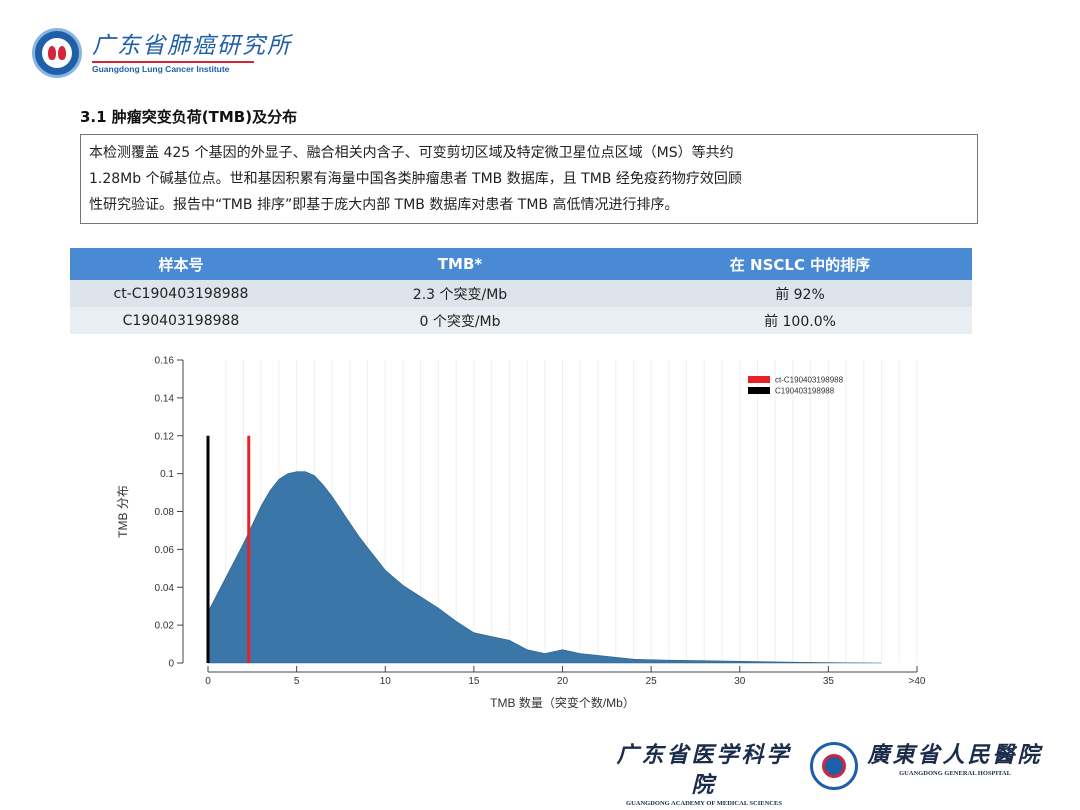 The width and height of the screenshot is (1080, 810). What do you see at coordinates (917, 681) in the screenshot?
I see `x-tick-label: >40` at bounding box center [917, 681].